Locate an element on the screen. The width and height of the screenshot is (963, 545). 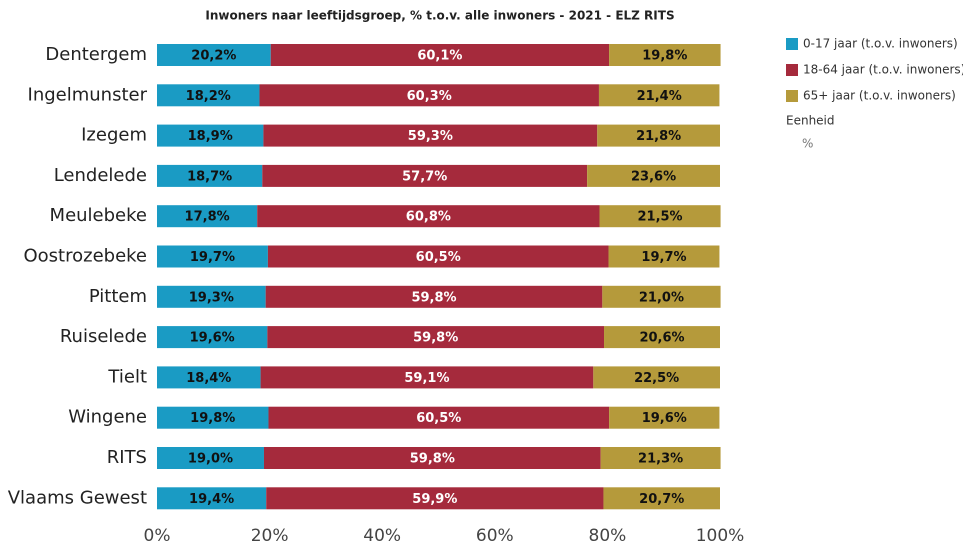
x-tick-label: 40% is located at coordinates (382, 535).